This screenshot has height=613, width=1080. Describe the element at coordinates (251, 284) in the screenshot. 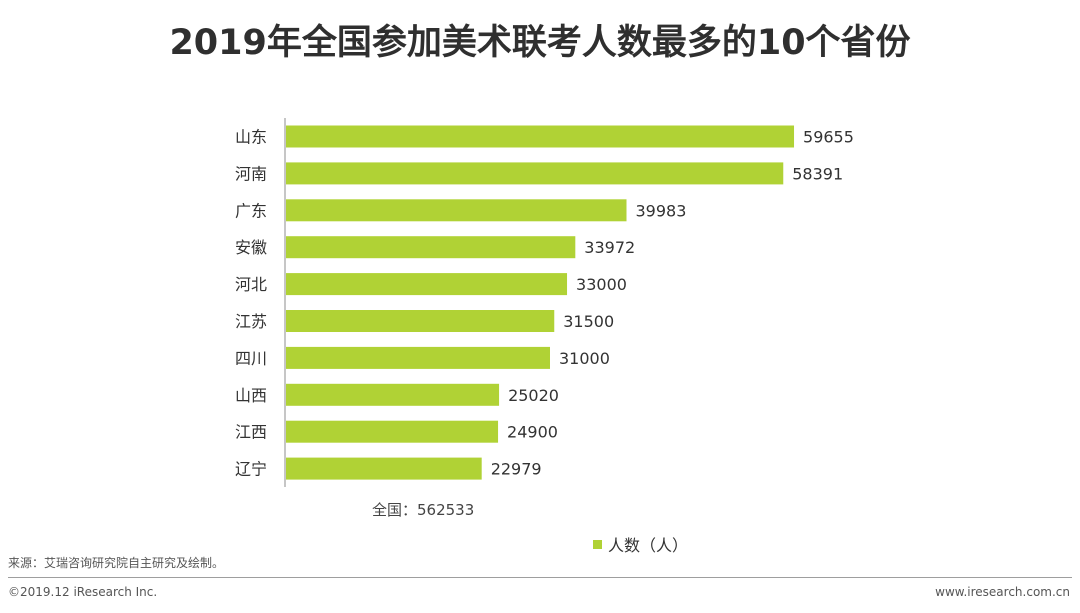

I see `category-label: 河北` at that location.